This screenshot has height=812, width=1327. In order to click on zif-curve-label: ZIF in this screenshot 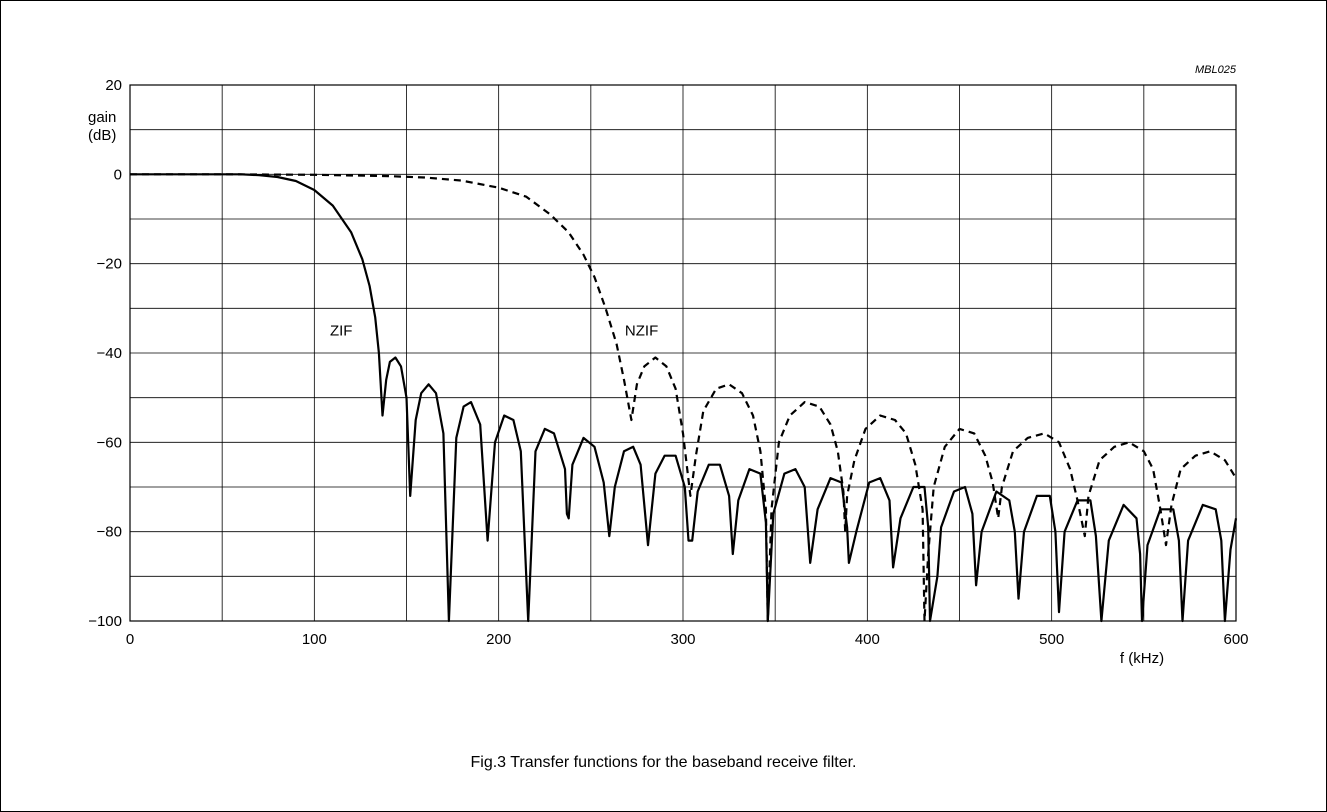, I will do `click(341, 331)`.